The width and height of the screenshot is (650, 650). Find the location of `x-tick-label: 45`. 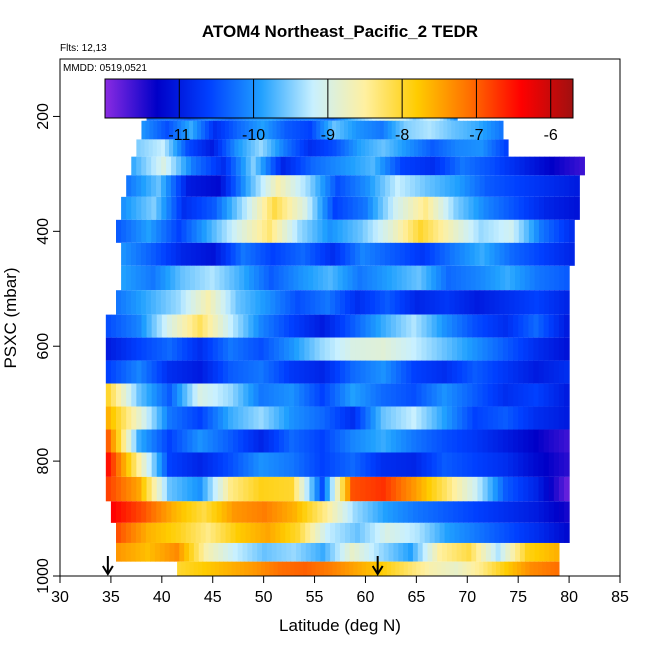

x-tick-label: 45 is located at coordinates (213, 597).